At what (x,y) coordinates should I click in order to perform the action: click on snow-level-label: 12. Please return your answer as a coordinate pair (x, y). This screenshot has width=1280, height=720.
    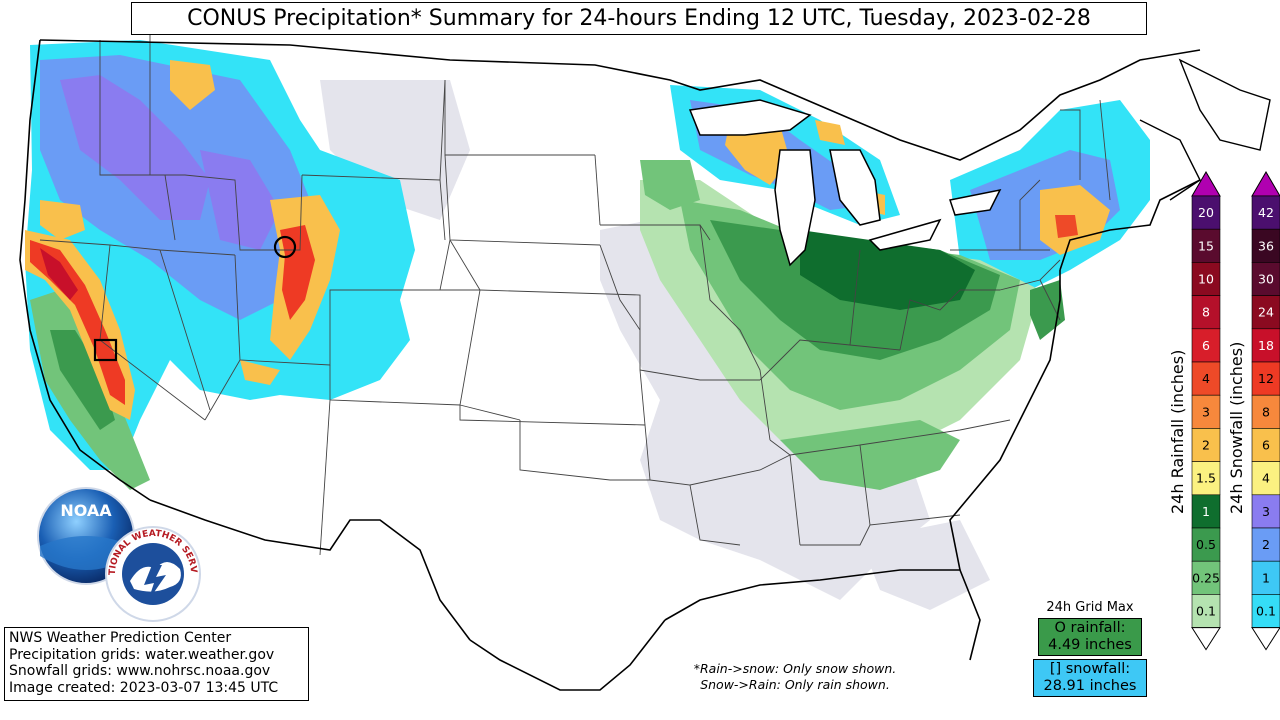
    Looking at the image, I should click on (1266, 378).